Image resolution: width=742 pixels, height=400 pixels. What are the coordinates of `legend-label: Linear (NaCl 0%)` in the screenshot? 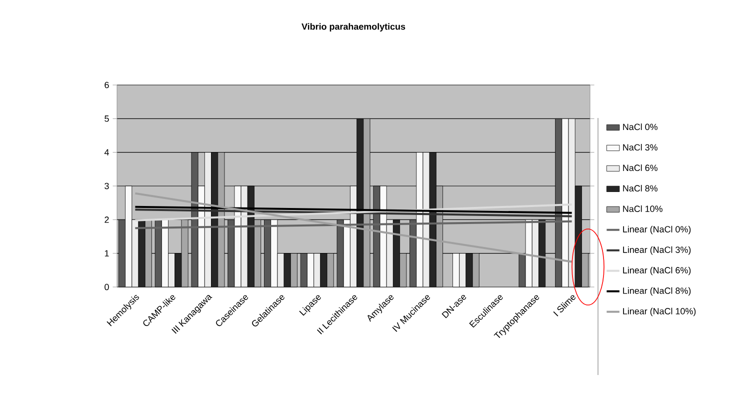 It's located at (657, 230).